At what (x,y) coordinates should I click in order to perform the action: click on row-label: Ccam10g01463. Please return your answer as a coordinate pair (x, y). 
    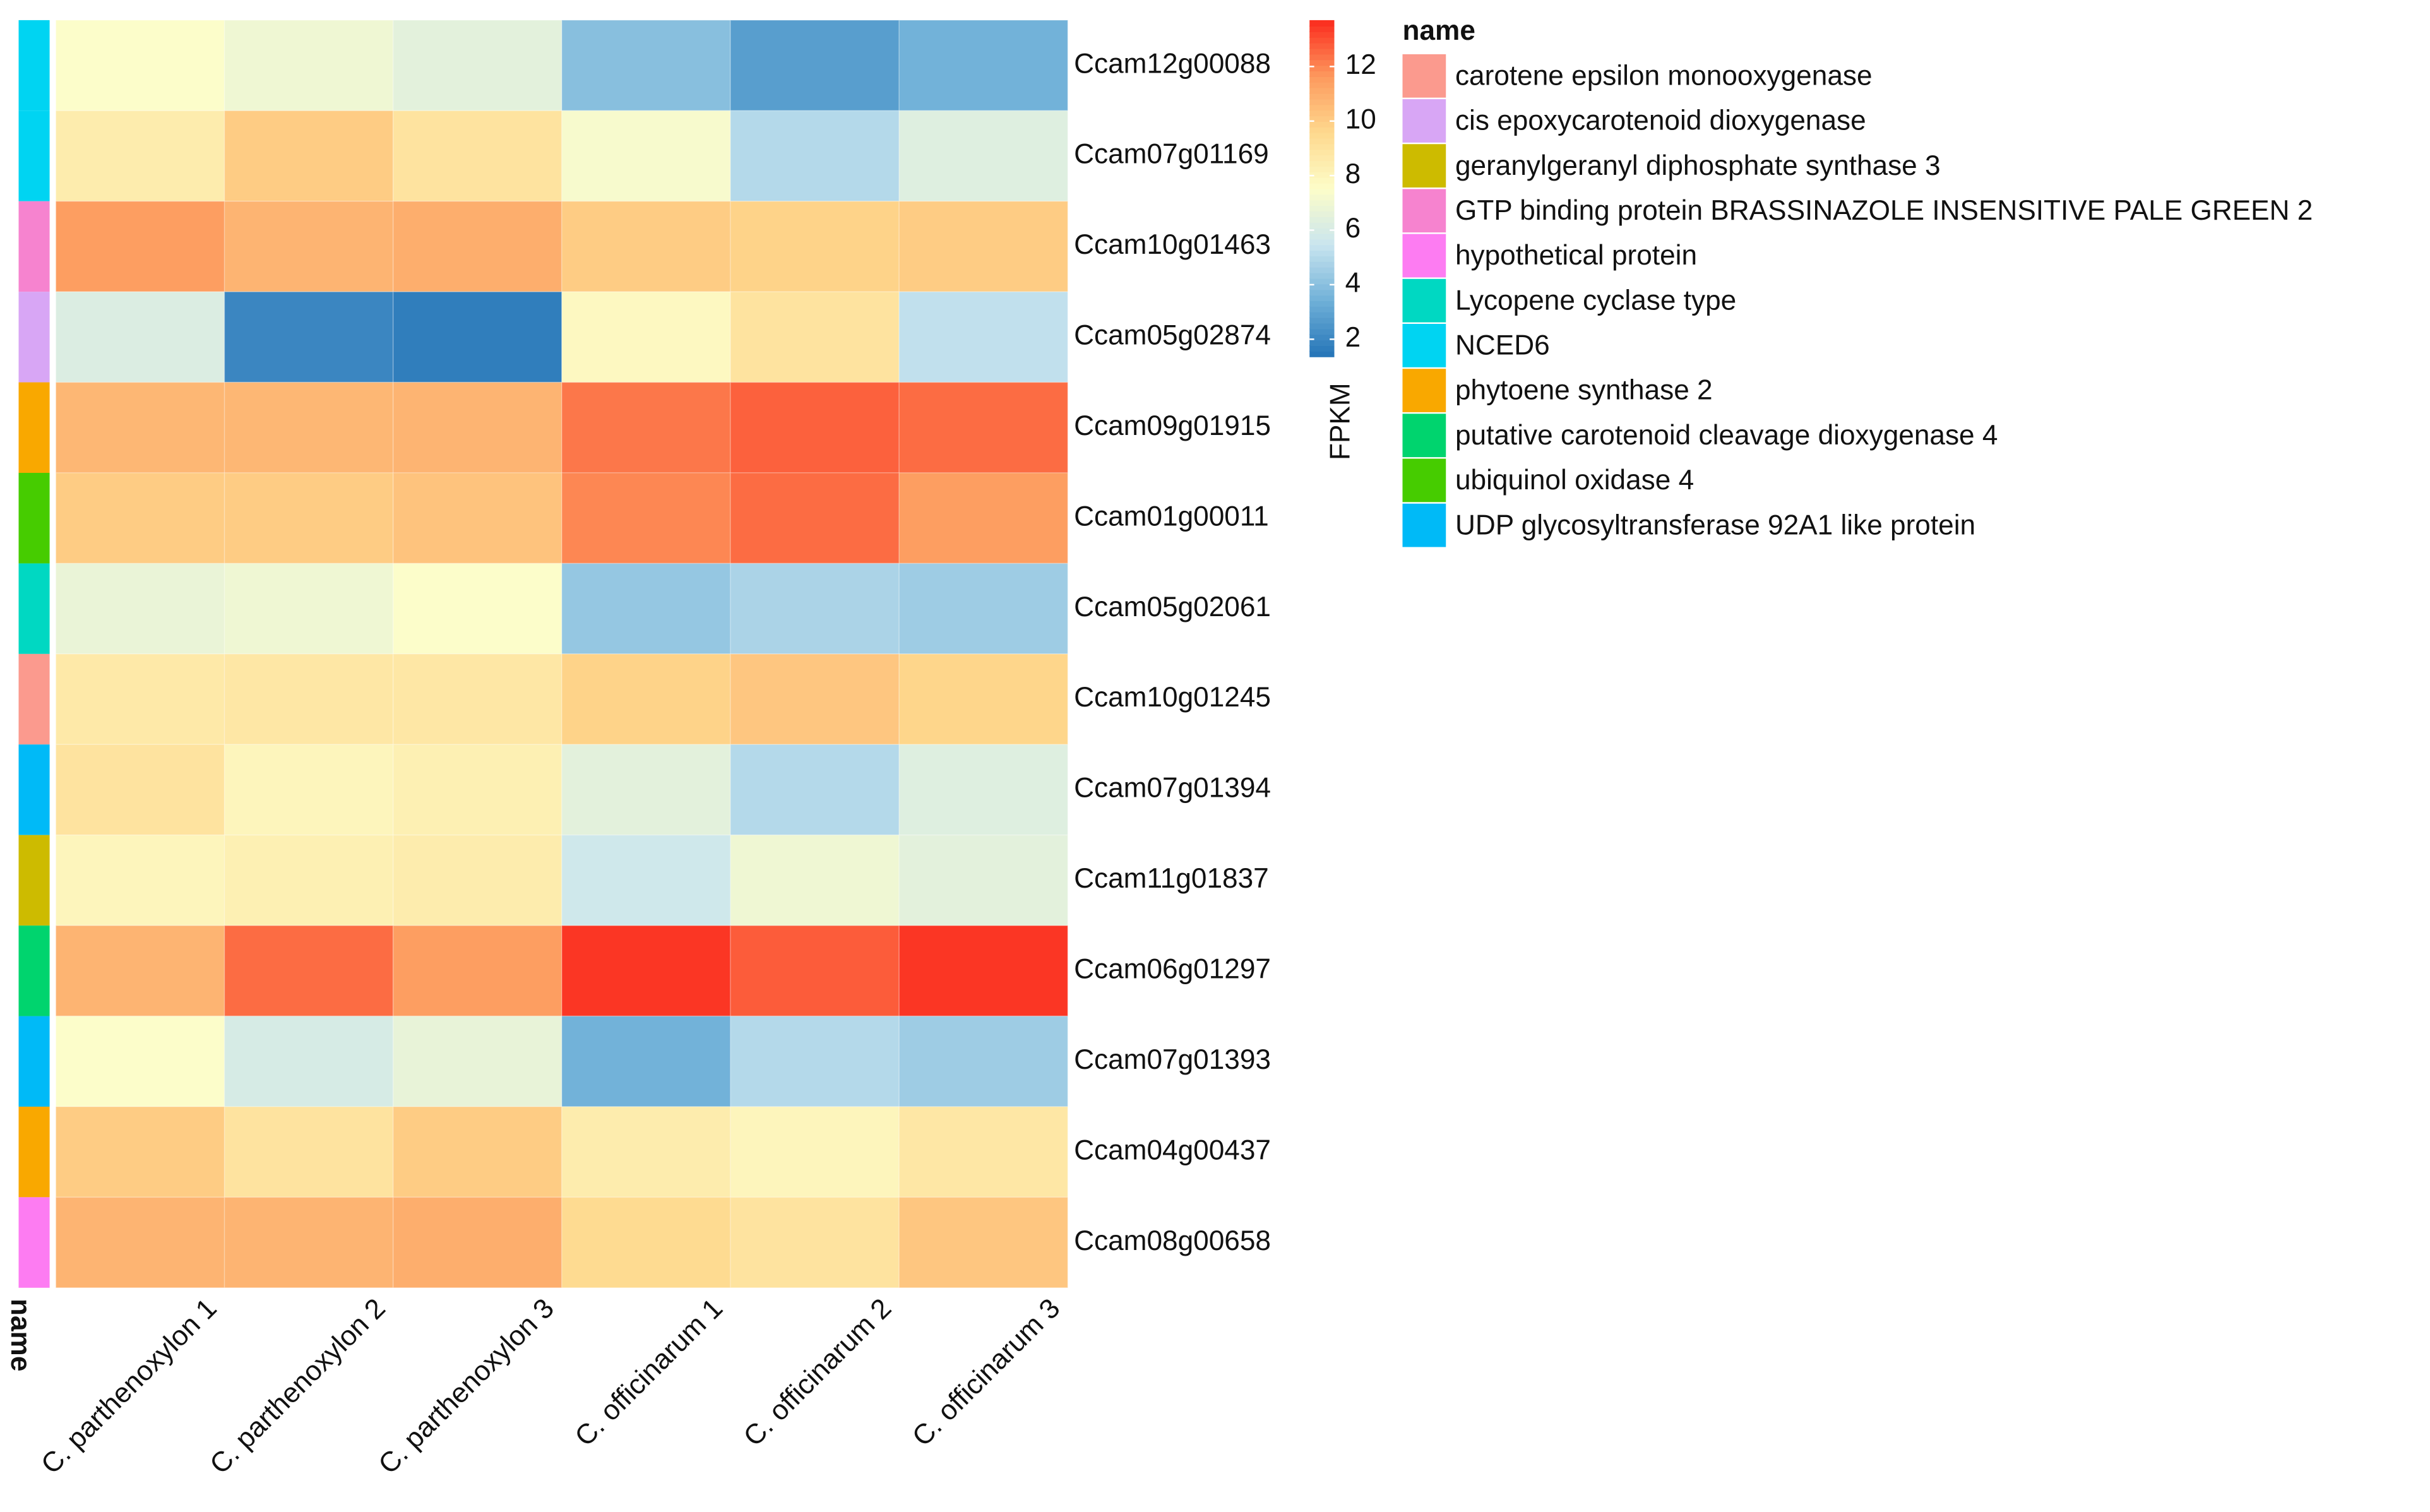
    Looking at the image, I should click on (1172, 244).